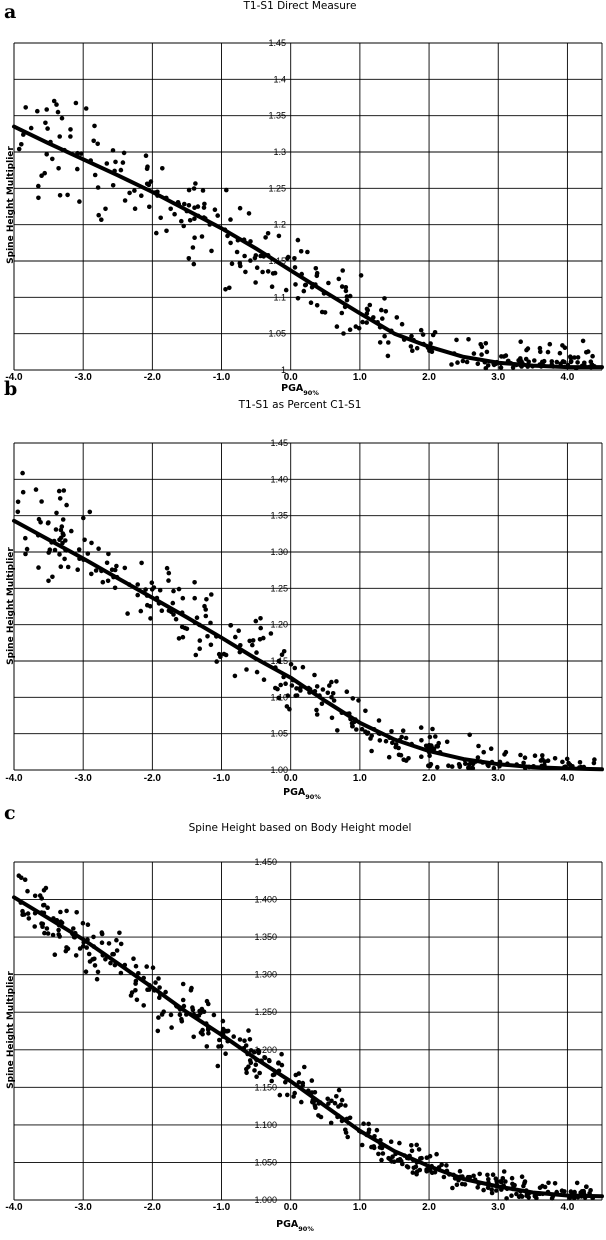 Image resolution: width=606 pixels, height=1240 pixels. What do you see at coordinates (279, 516) in the screenshot?
I see `y-tick-label: 1.35` at bounding box center [279, 516].